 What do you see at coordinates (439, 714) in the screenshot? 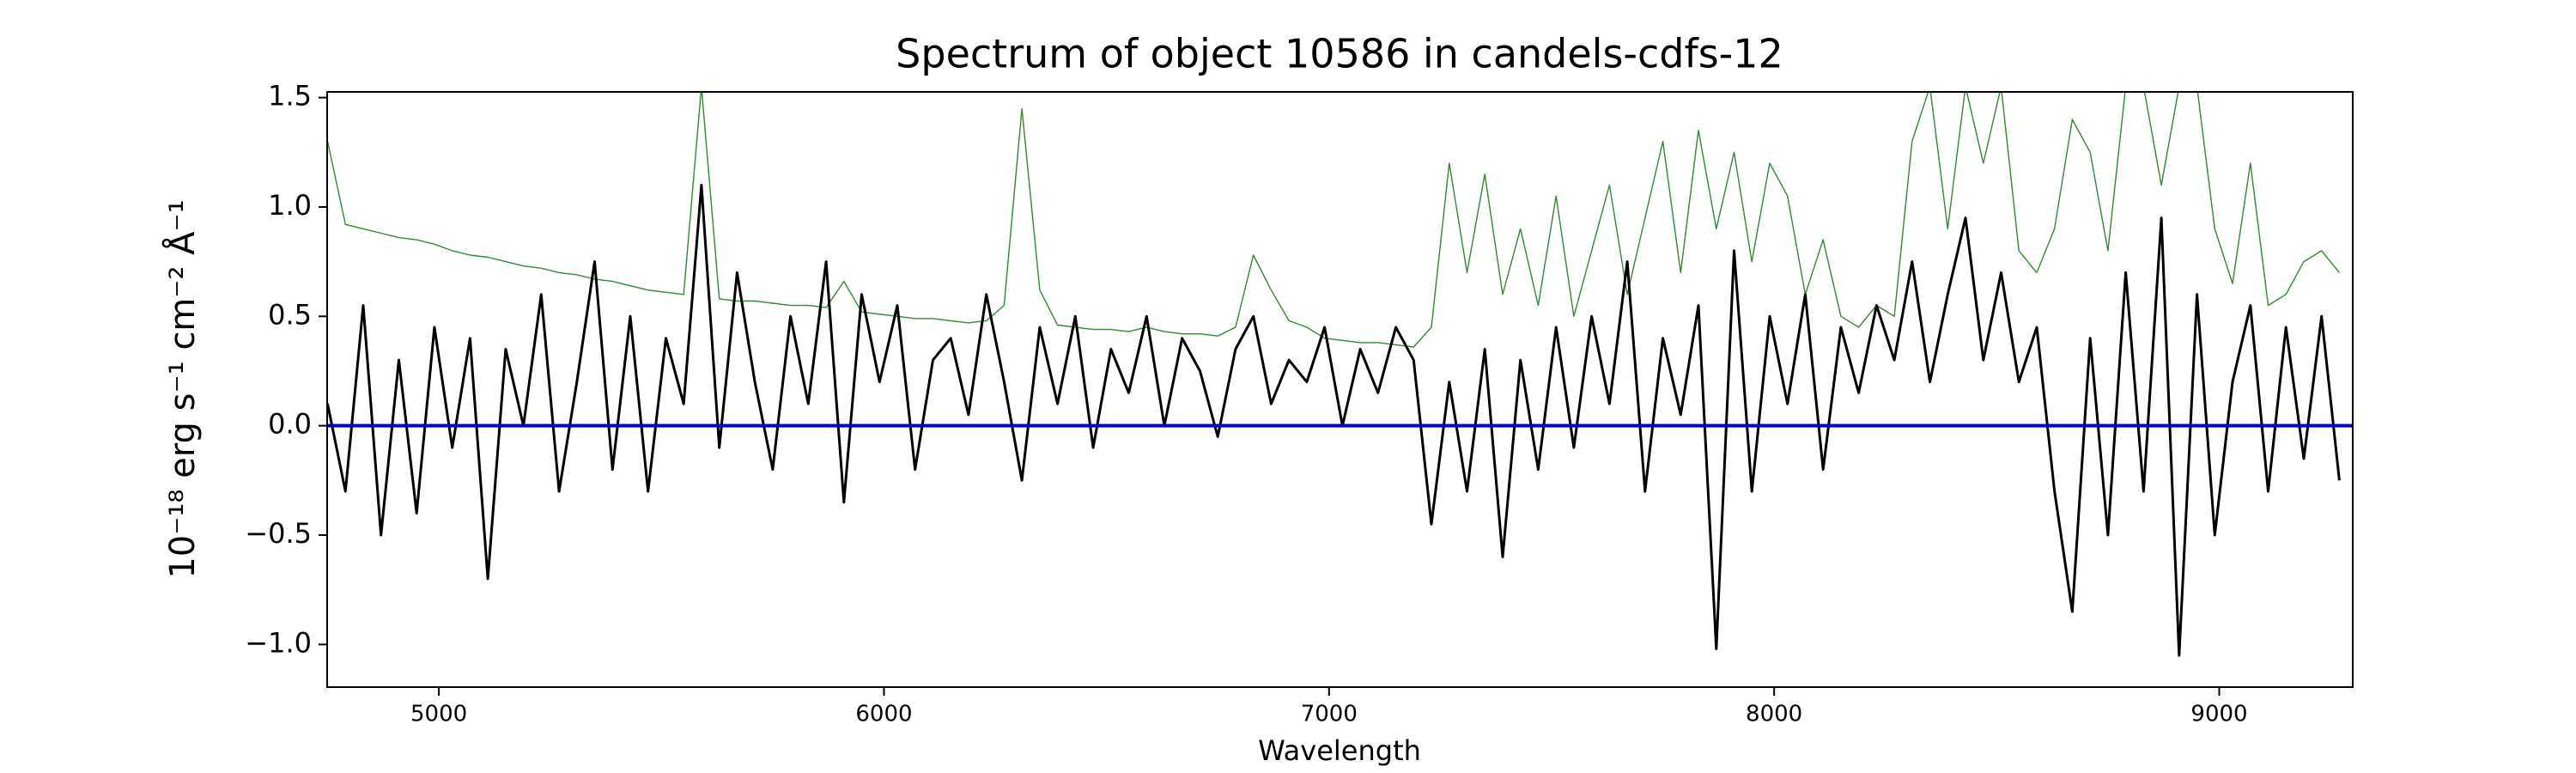
I see `x-tick-label: 5000` at bounding box center [439, 714].